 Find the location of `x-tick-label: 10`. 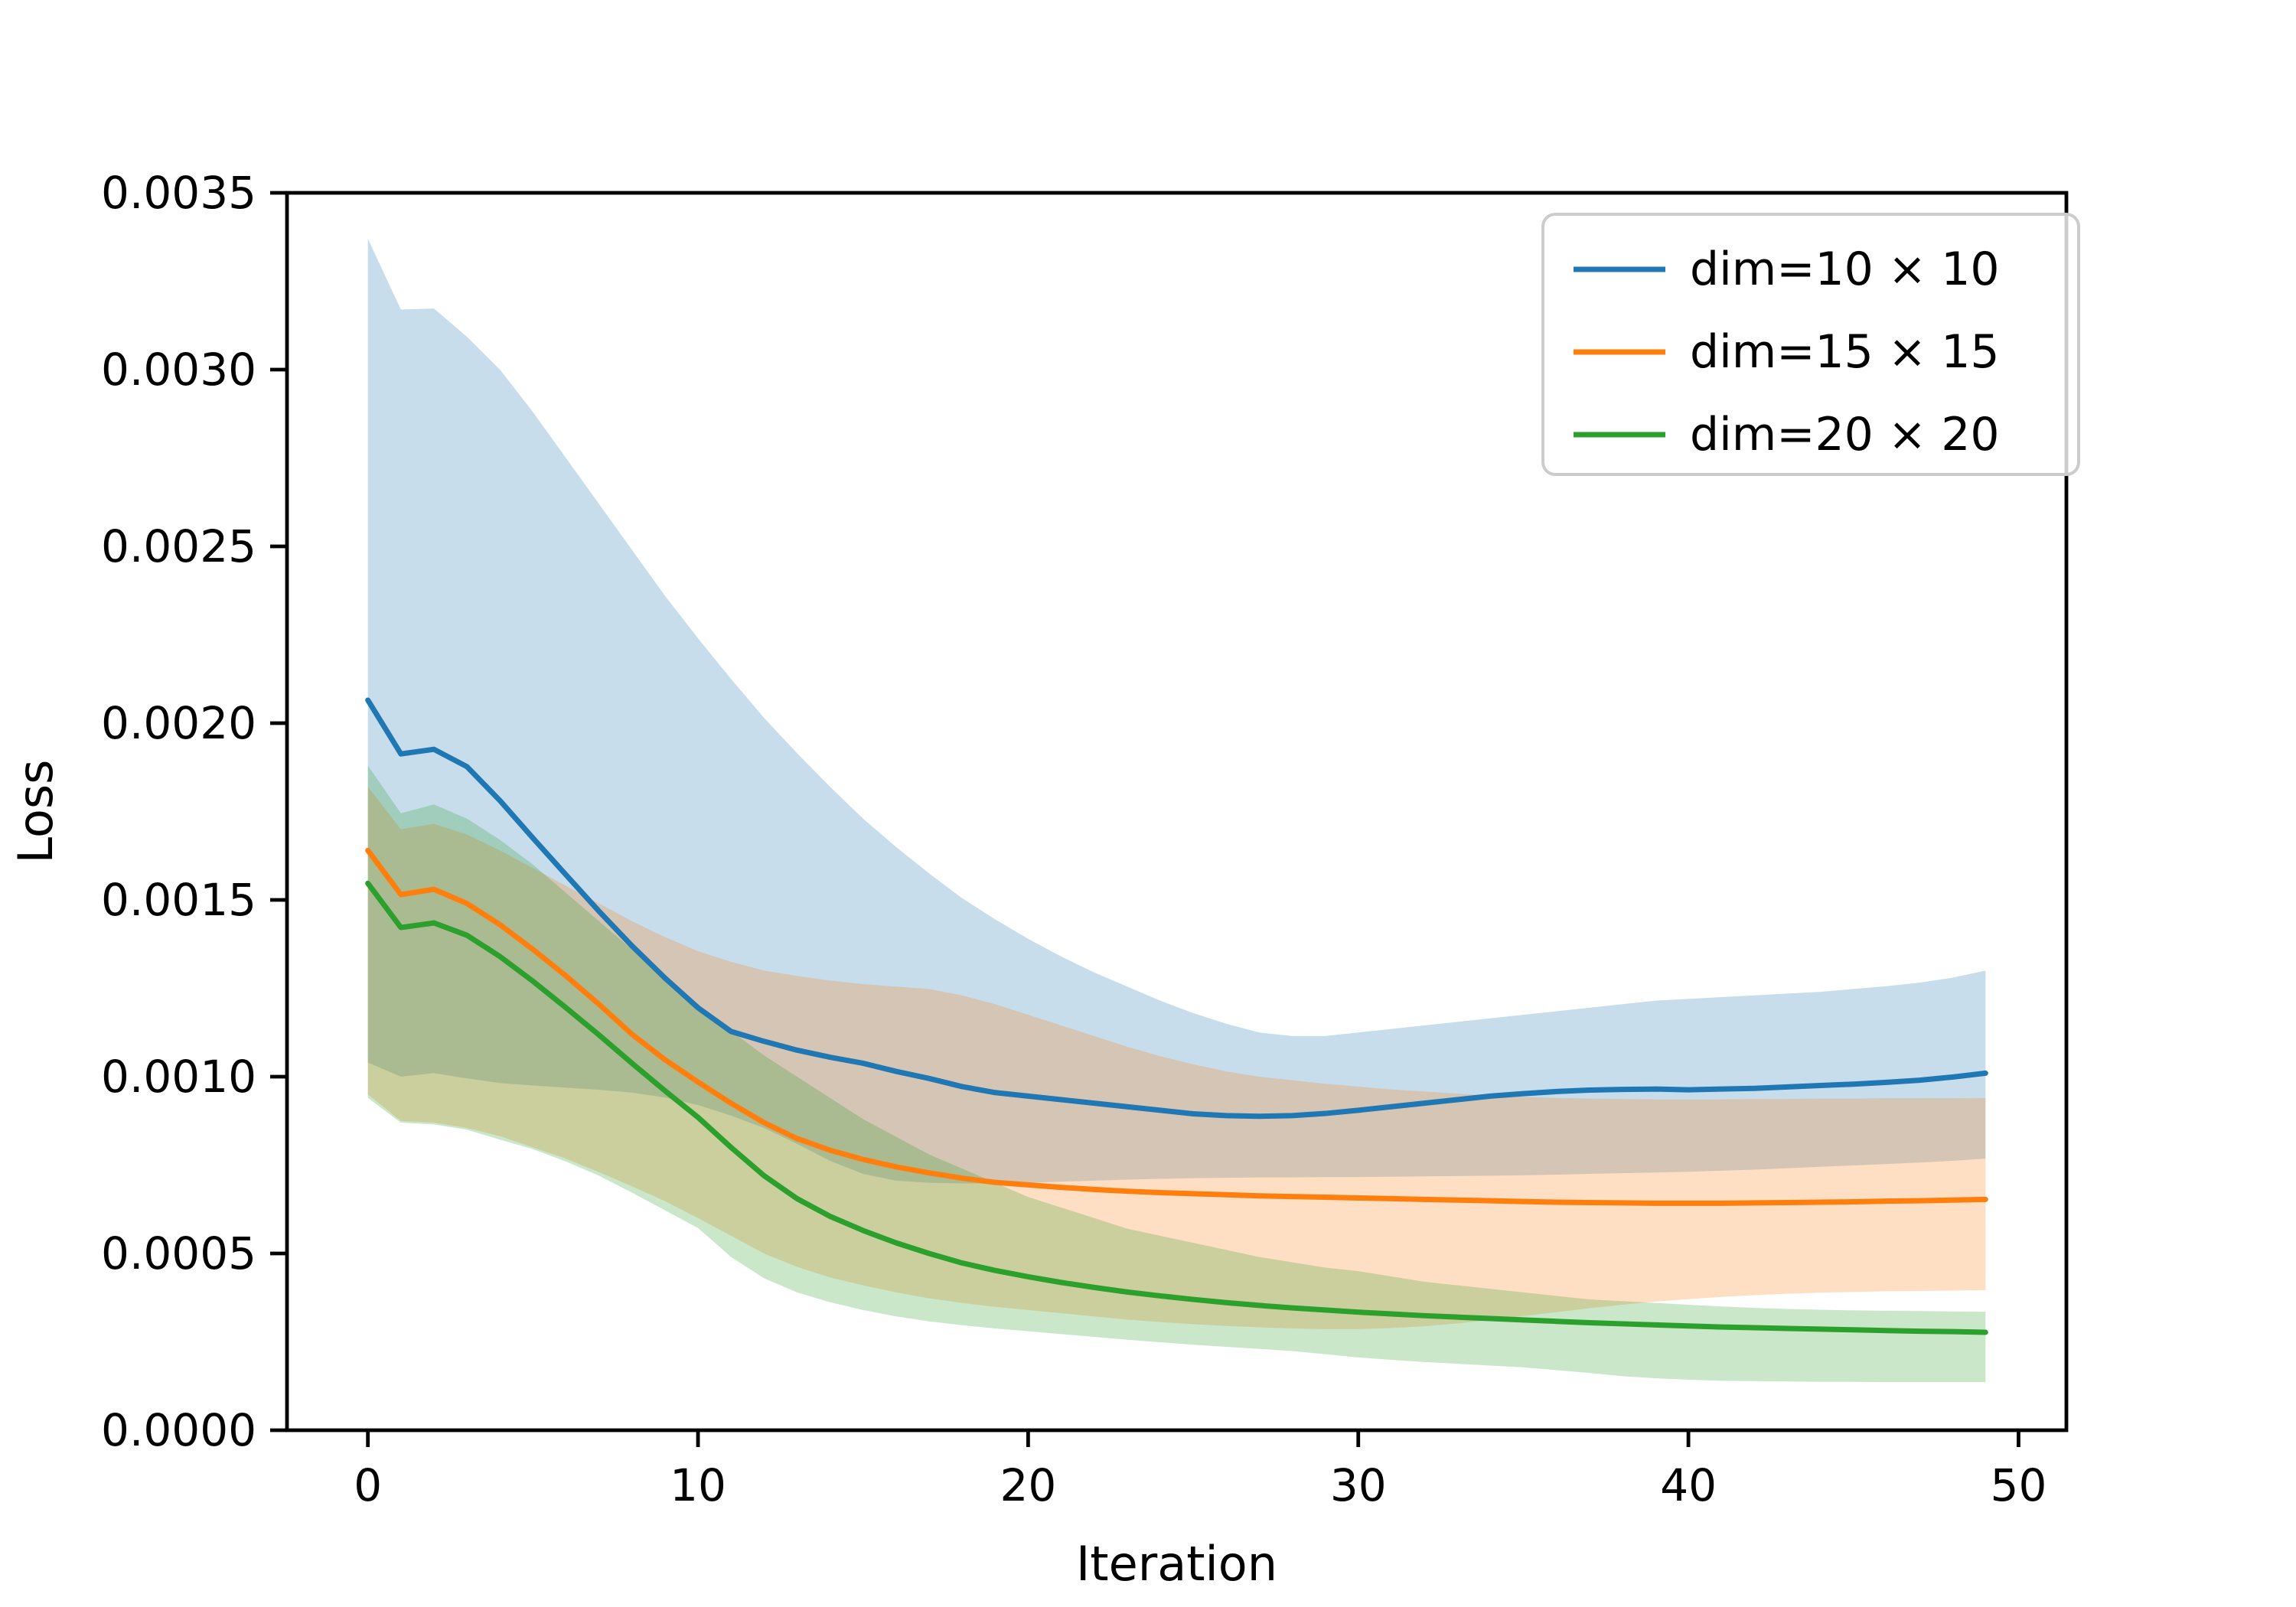

x-tick-label: 10 is located at coordinates (698, 1485).